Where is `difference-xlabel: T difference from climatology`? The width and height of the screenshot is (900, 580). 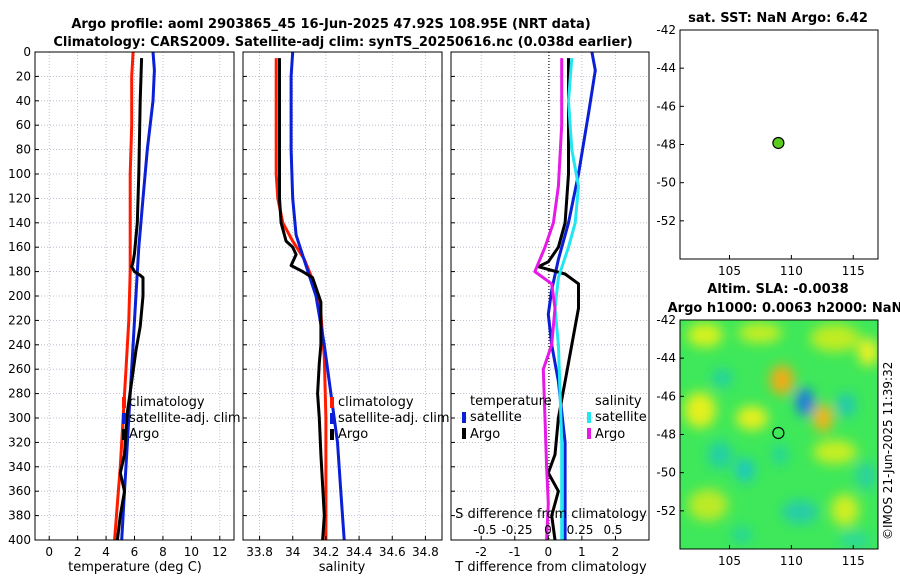
difference-xlabel: T difference from climatology is located at coordinates (550, 567).